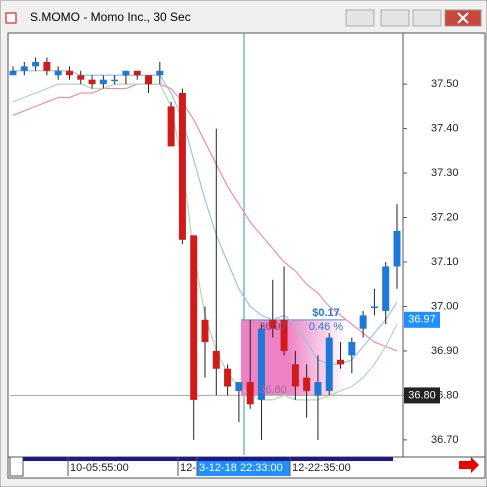 The height and width of the screenshot is (487, 487). What do you see at coordinates (99, 468) in the screenshot?
I see `x-tick-label: 10-05:55:00` at bounding box center [99, 468].